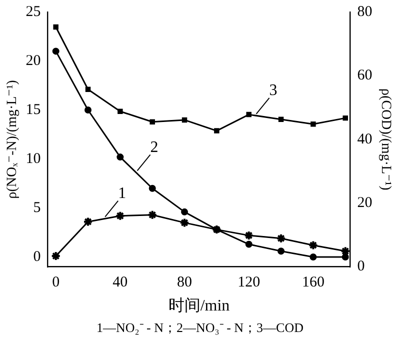 The width and height of the screenshot is (400, 345). Describe the element at coordinates (122, 193) in the screenshot. I see `annotation: 1` at that location.